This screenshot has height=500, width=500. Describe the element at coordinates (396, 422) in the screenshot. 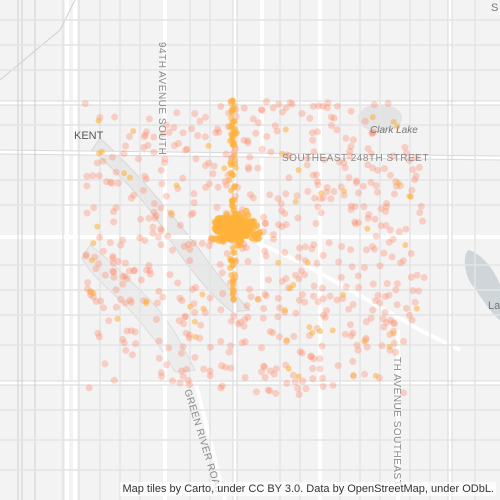

I see `label-avenue-southeast: TH AVENUE SOUTHEAST` at that location.